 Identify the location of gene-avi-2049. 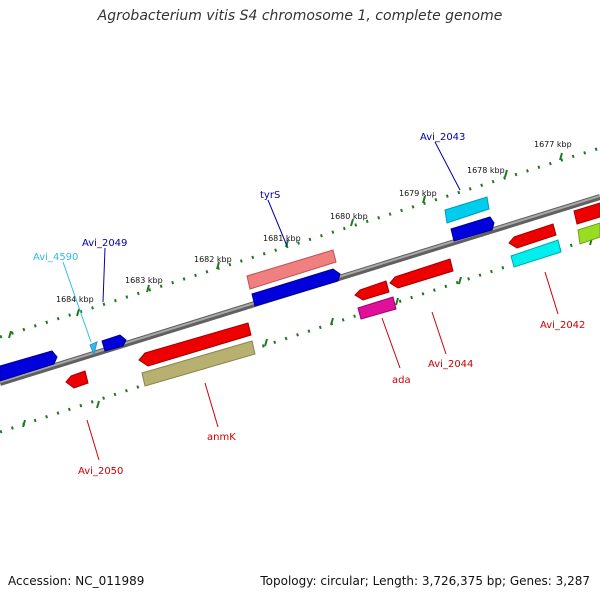
(114, 343).